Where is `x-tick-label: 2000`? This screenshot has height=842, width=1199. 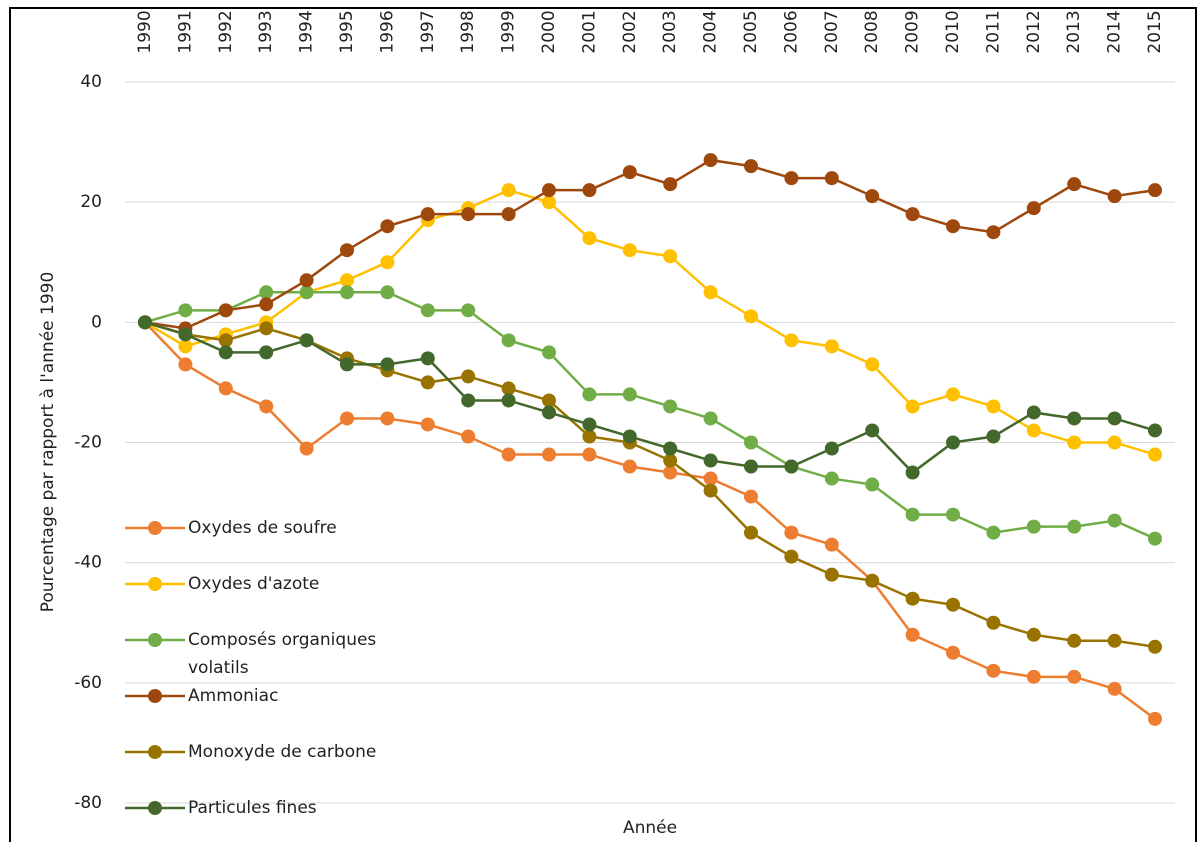
x-tick-label: 2000 is located at coordinates (549, 31).